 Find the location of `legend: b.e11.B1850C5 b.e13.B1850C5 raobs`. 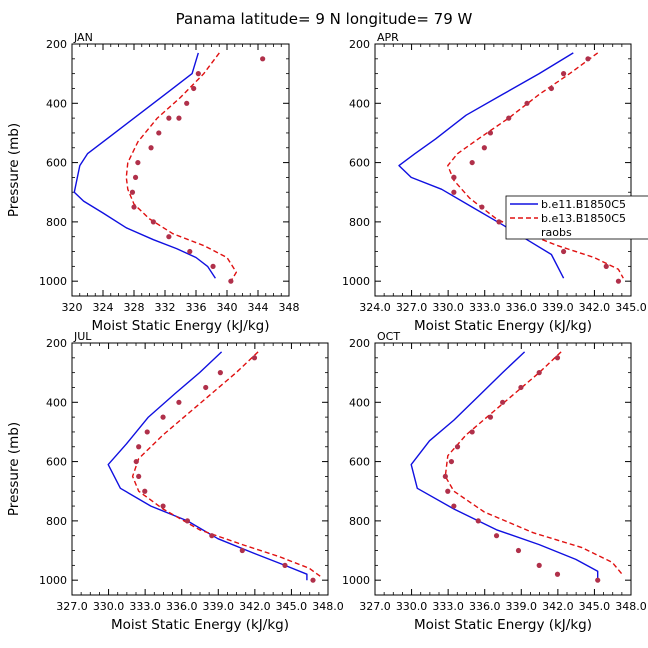

legend: b.e11.B1850C5 b.e13.B1850C5 raobs is located at coordinates (576, 217).